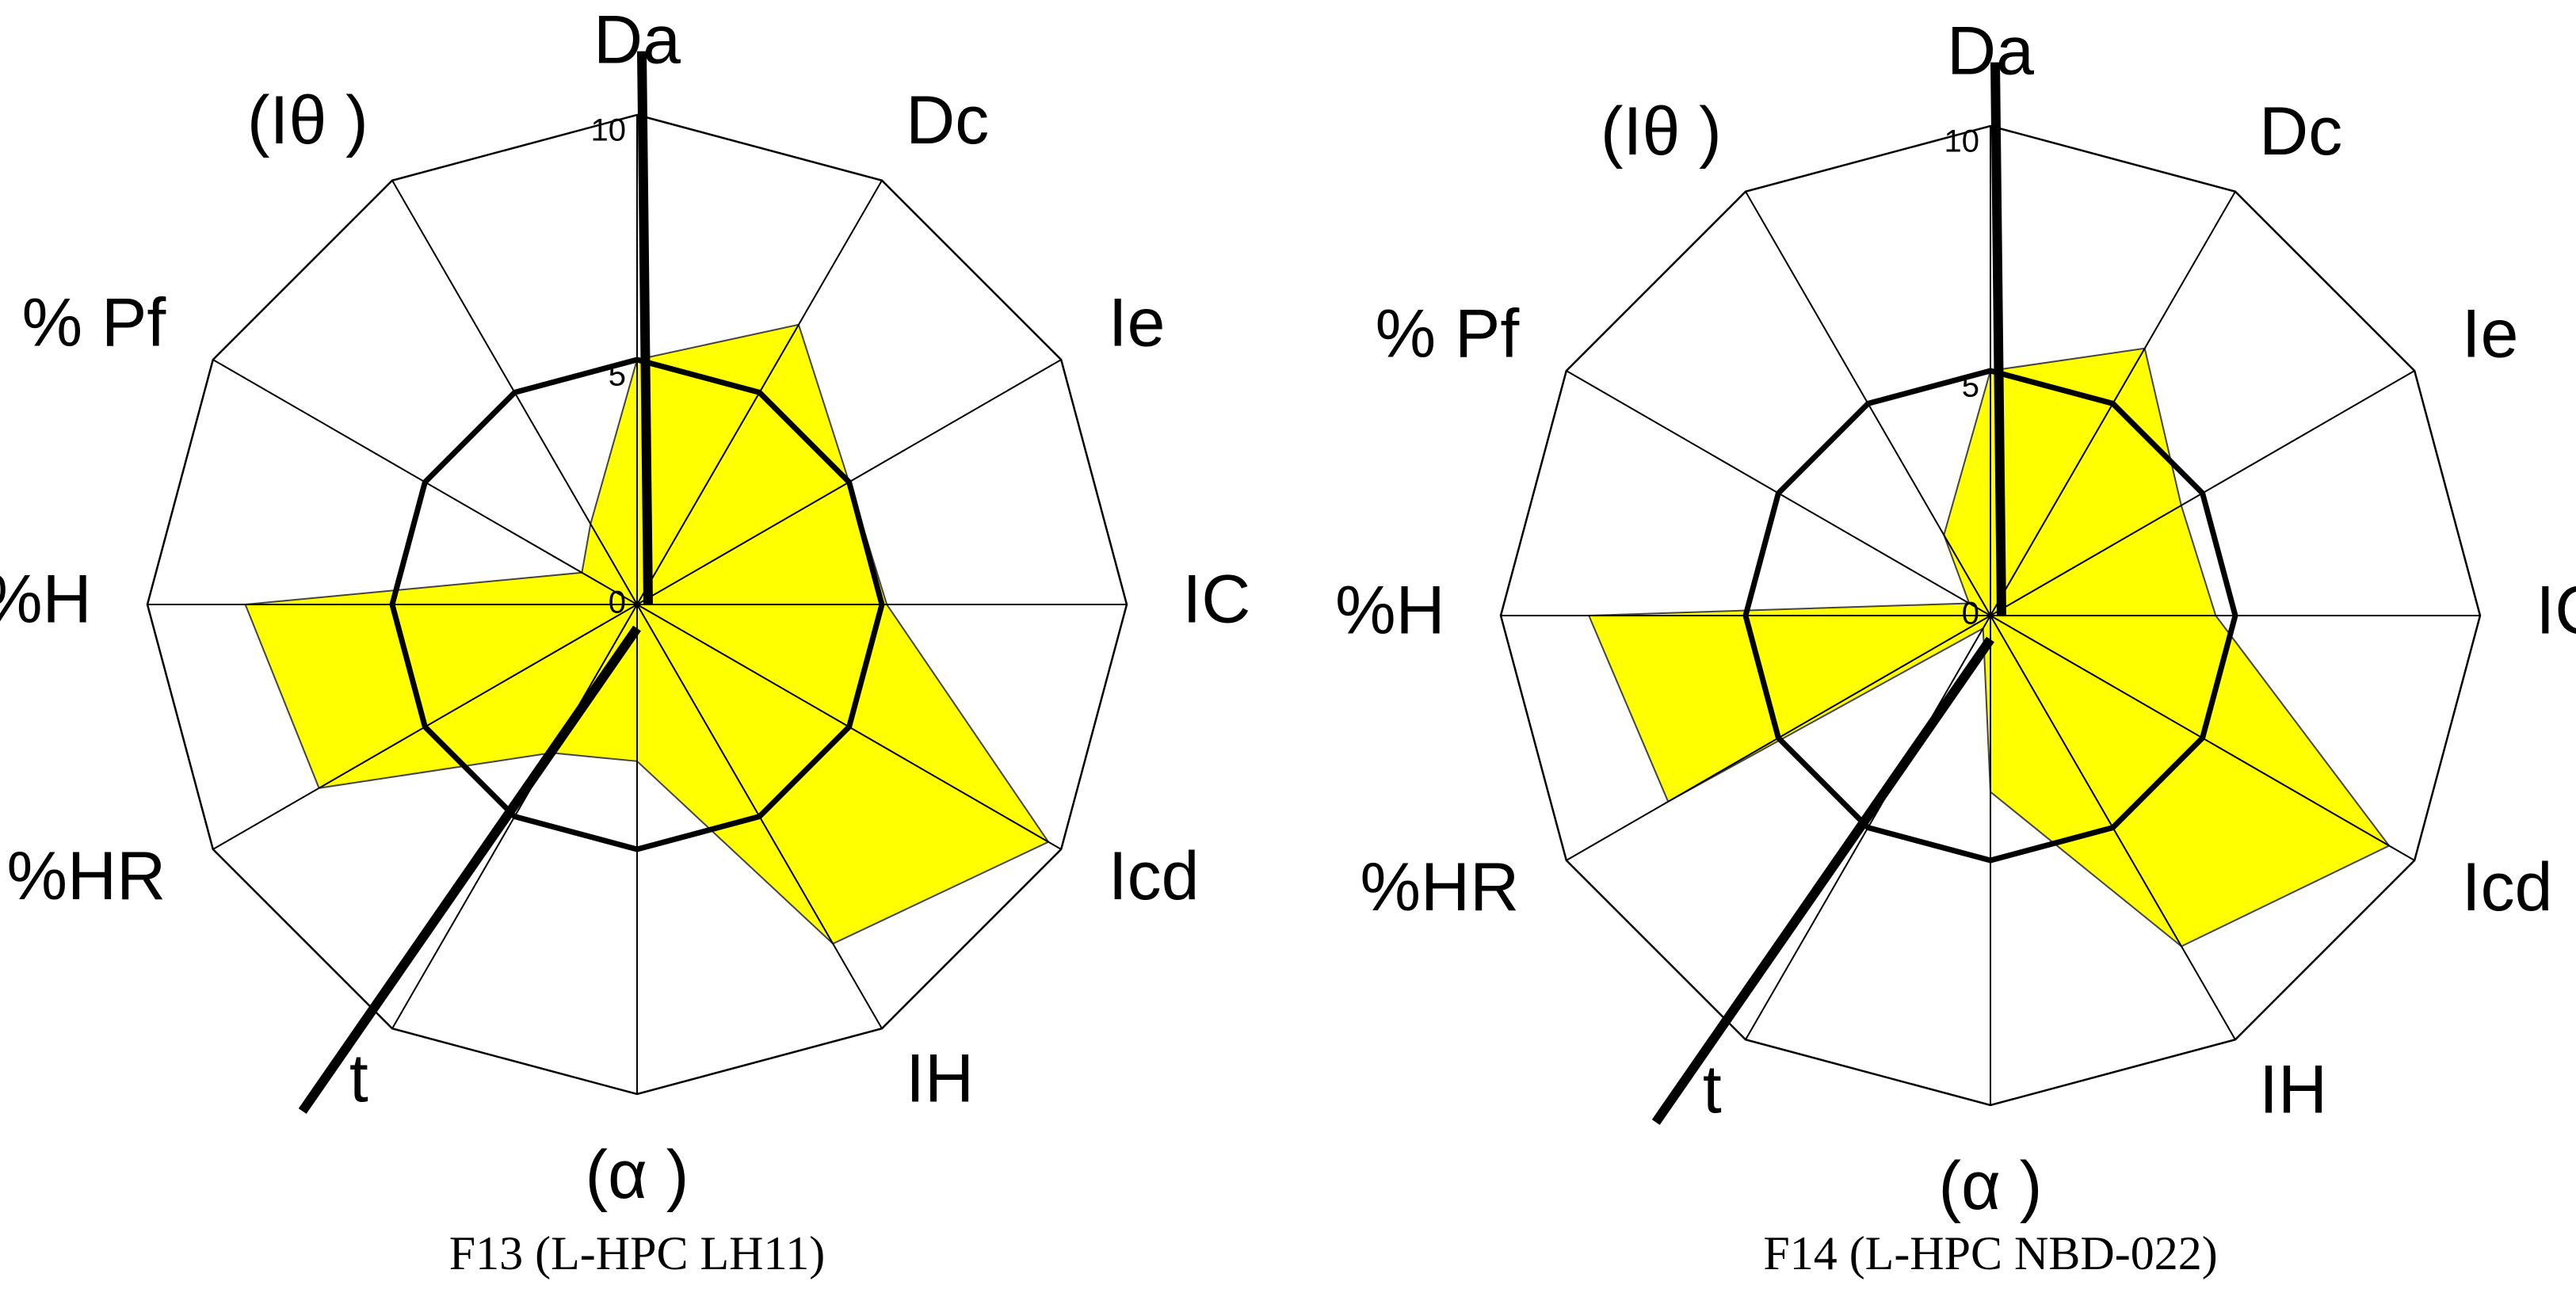 This screenshot has width=2576, height=1308. I want to click on caption: F13 (L-HPC LH11), so click(637, 1253).